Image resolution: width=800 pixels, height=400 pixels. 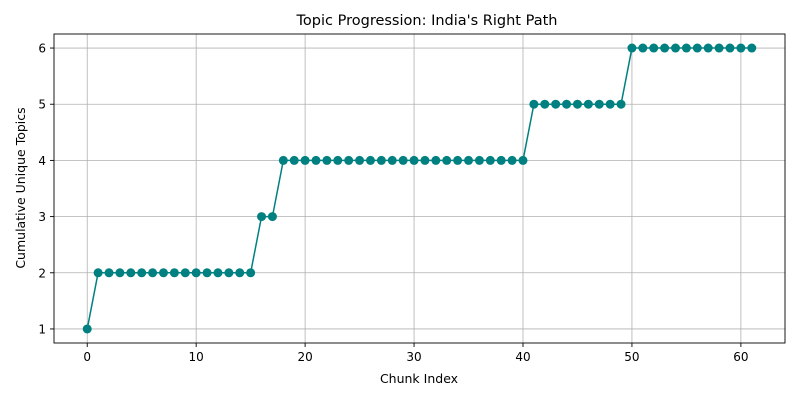 I want to click on x-axis-label: Chunk Index, so click(x=419, y=378).